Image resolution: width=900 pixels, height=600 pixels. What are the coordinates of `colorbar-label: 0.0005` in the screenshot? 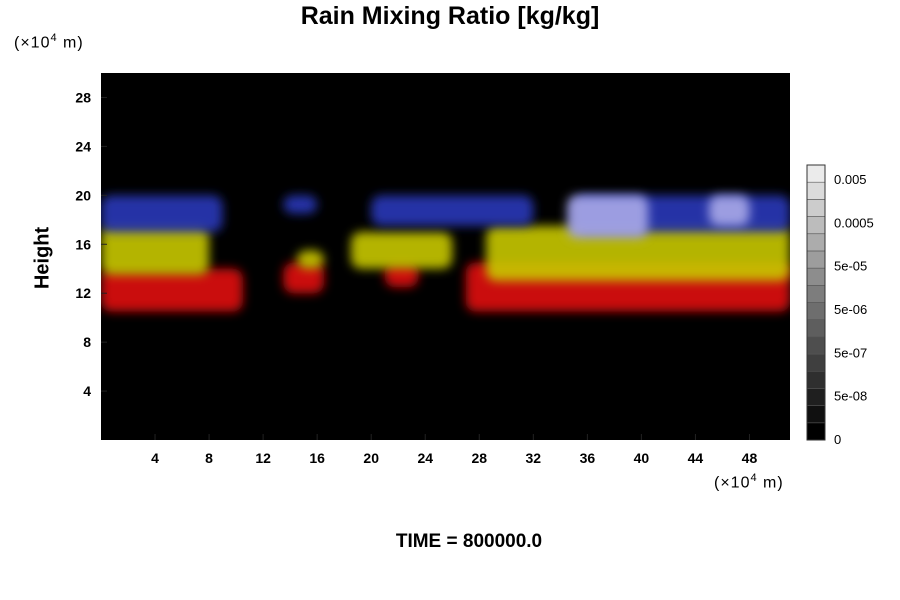 It's located at (854, 222).